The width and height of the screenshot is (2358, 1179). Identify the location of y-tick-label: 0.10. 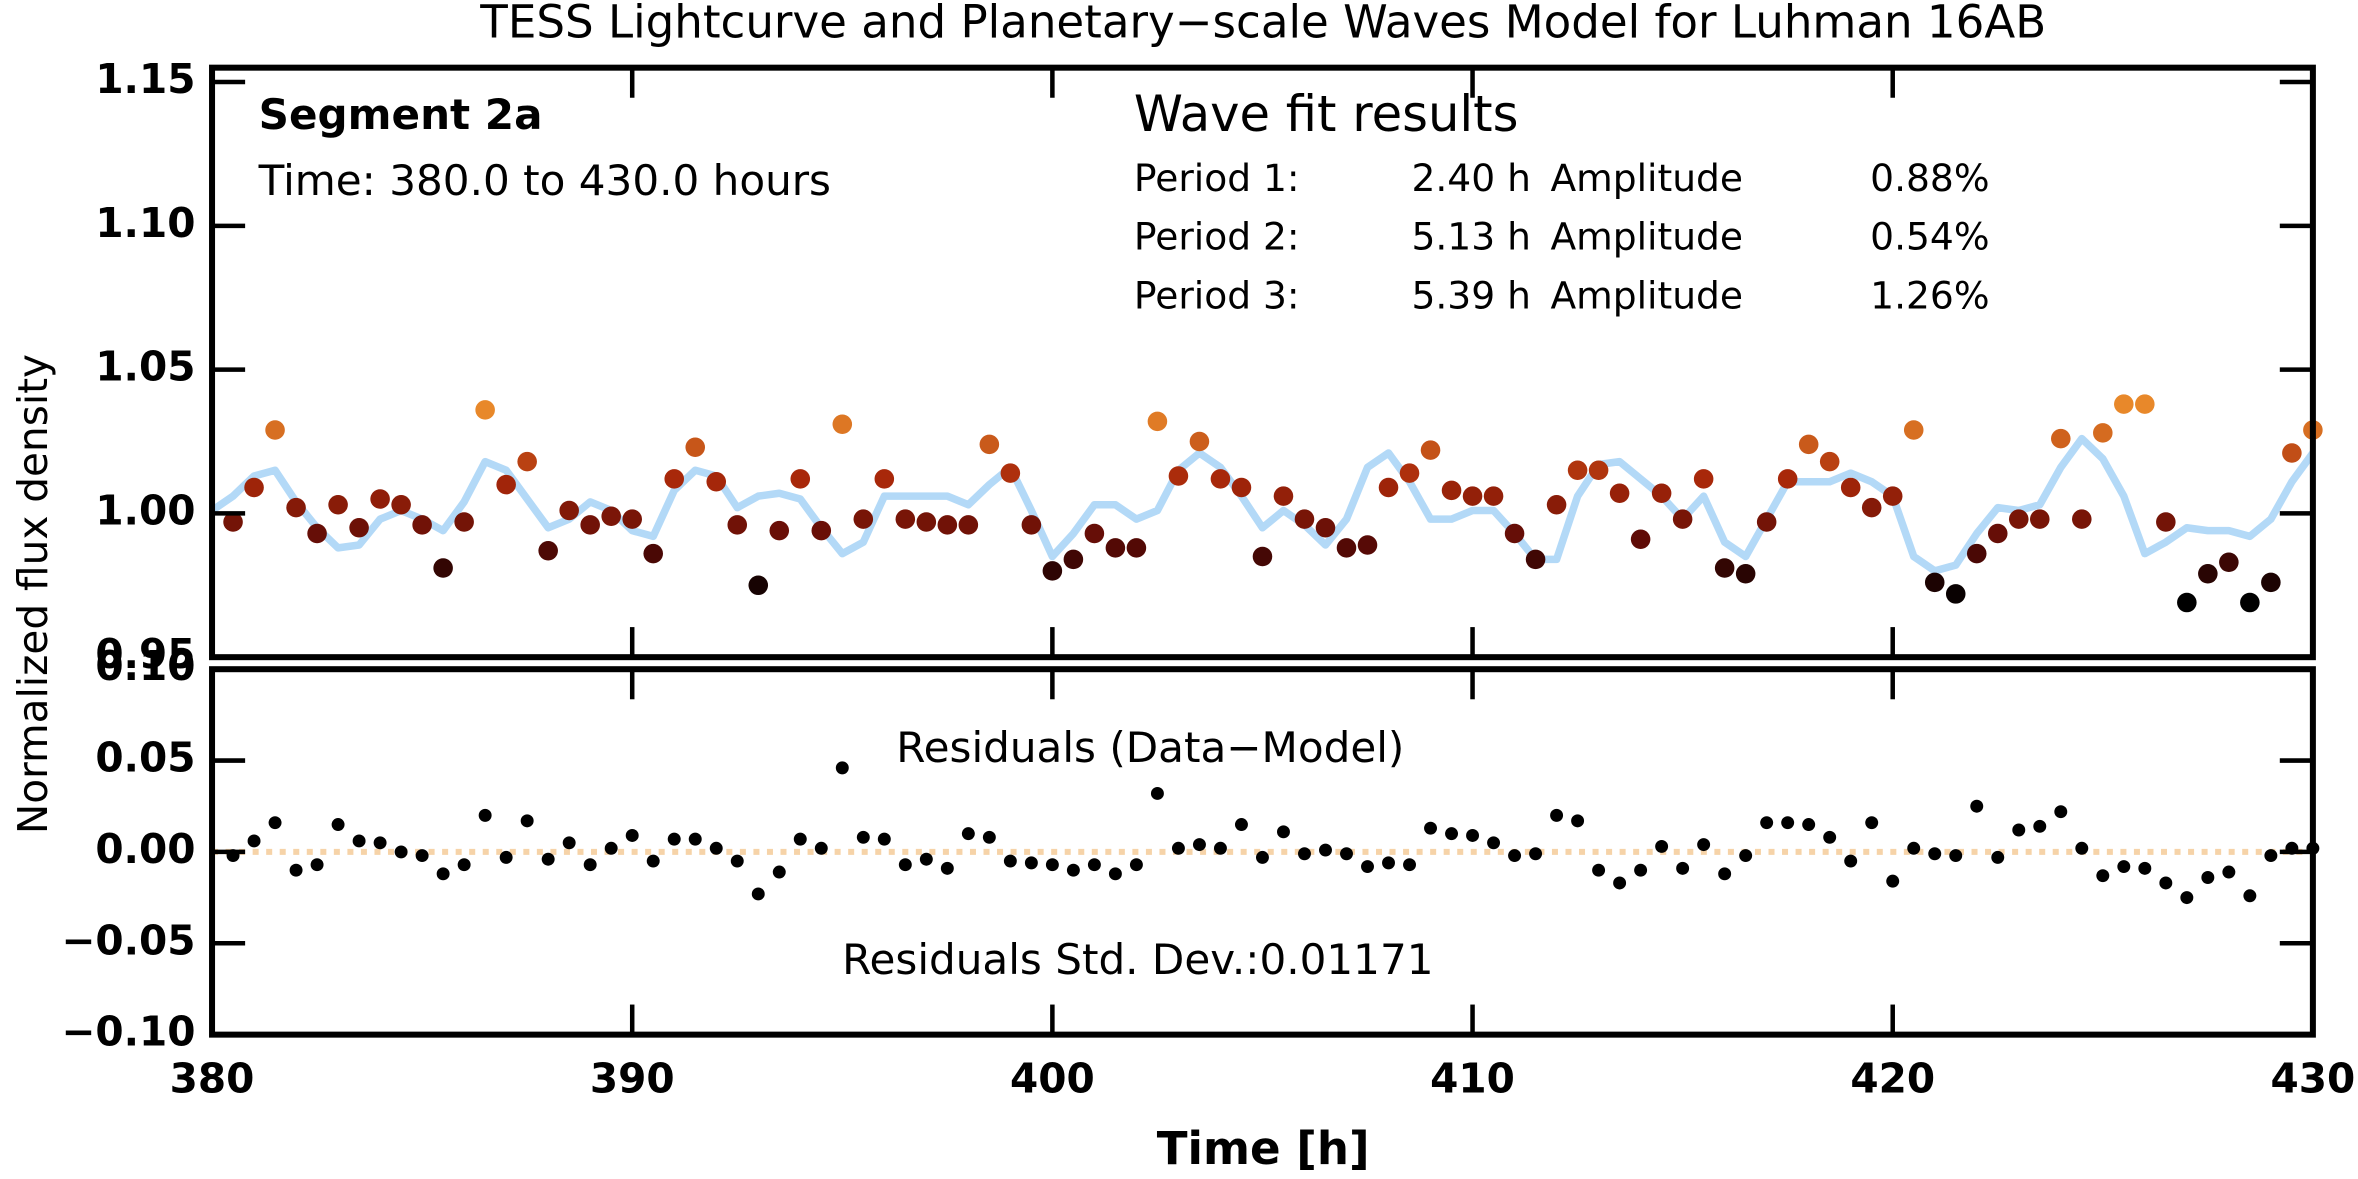
(145, 666).